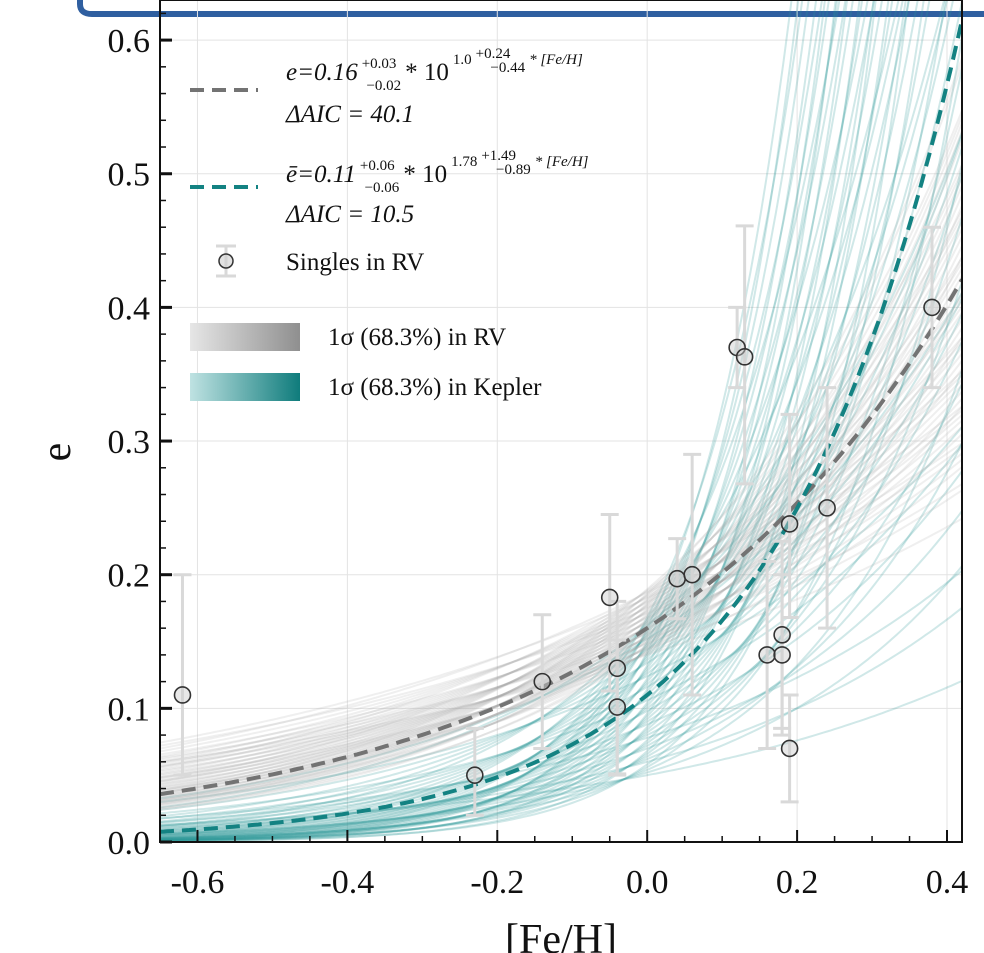  What do you see at coordinates (417, 337) in the screenshot?
I see `legend-rv-band-label: 1σ (68.3%) in RV` at bounding box center [417, 337].